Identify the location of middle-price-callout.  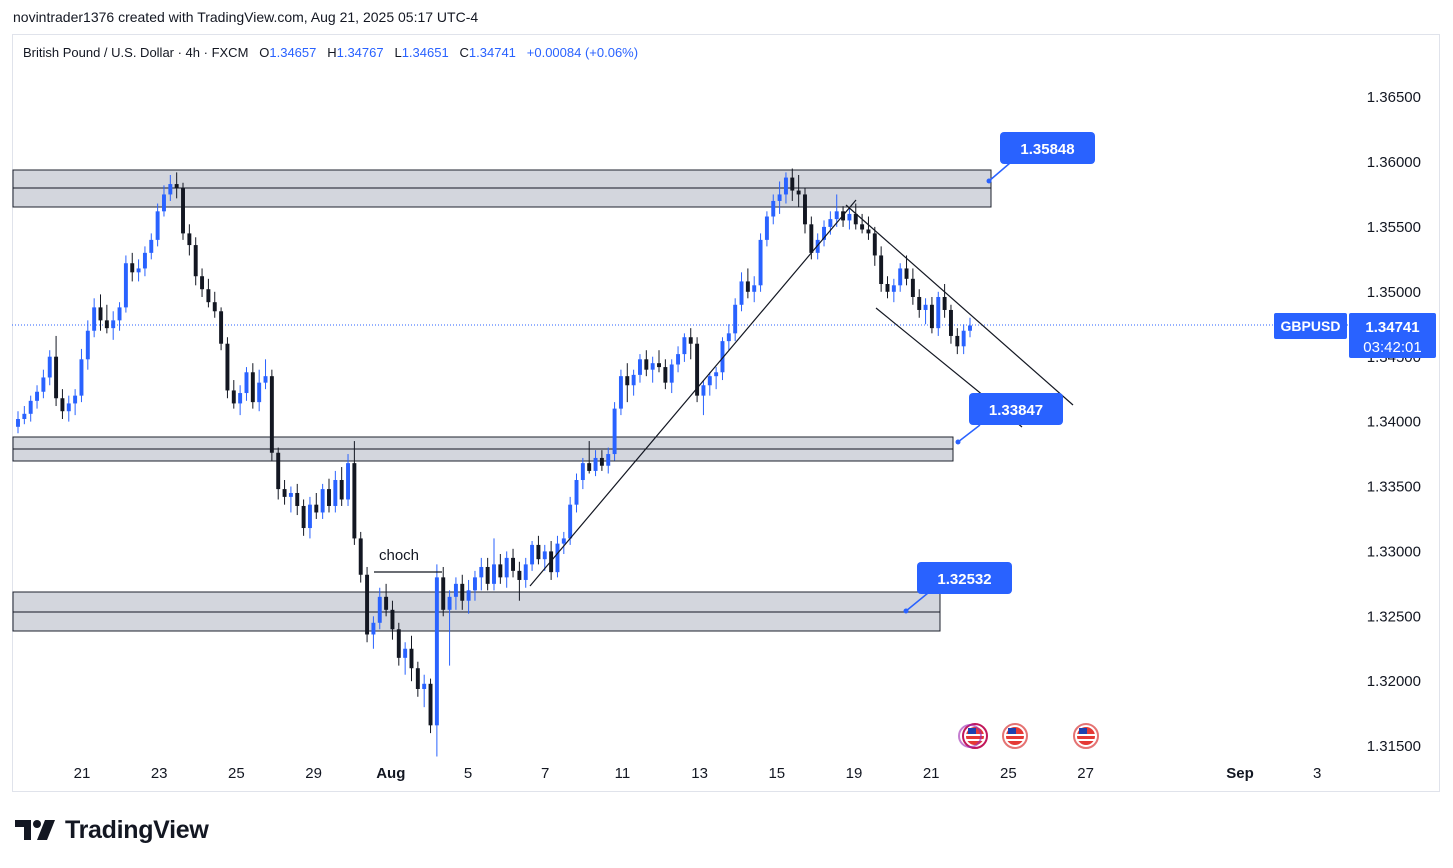
(1016, 409).